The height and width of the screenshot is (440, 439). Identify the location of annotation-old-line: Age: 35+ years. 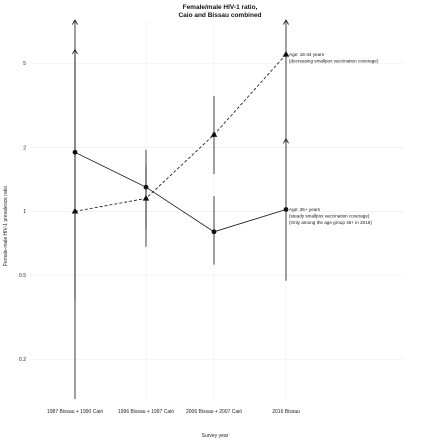
(305, 209).